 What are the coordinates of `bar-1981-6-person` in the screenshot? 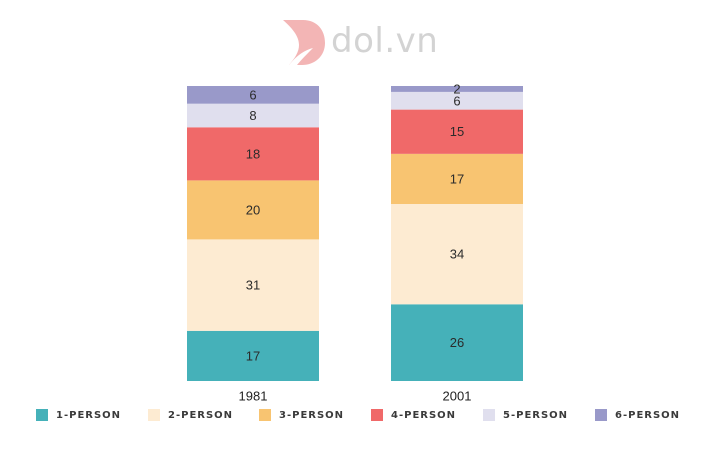 It's located at (253, 95).